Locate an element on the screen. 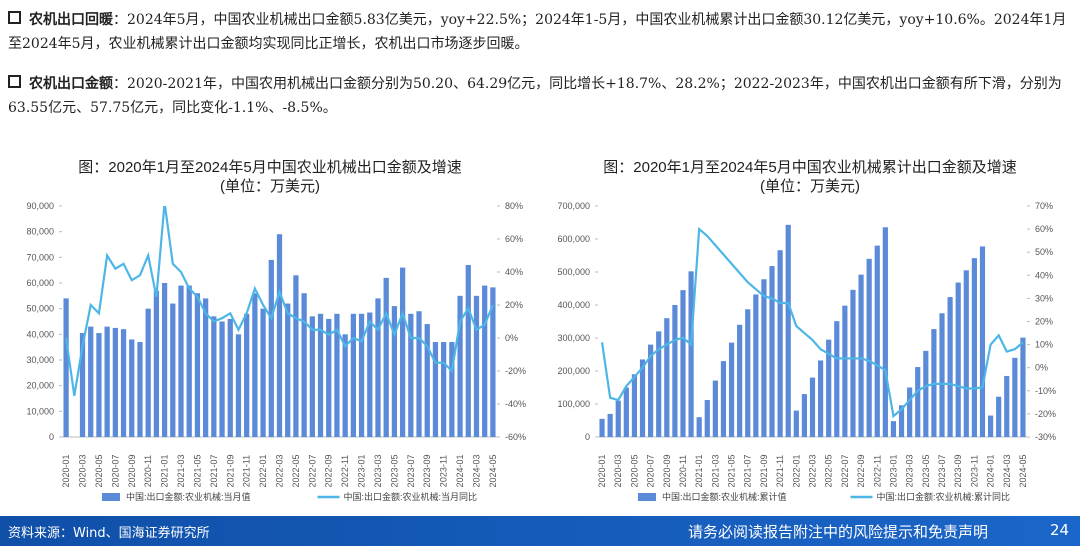 Image resolution: width=1080 pixels, height=546 pixels. x-tick-label: 2023-07 is located at coordinates (411, 470).